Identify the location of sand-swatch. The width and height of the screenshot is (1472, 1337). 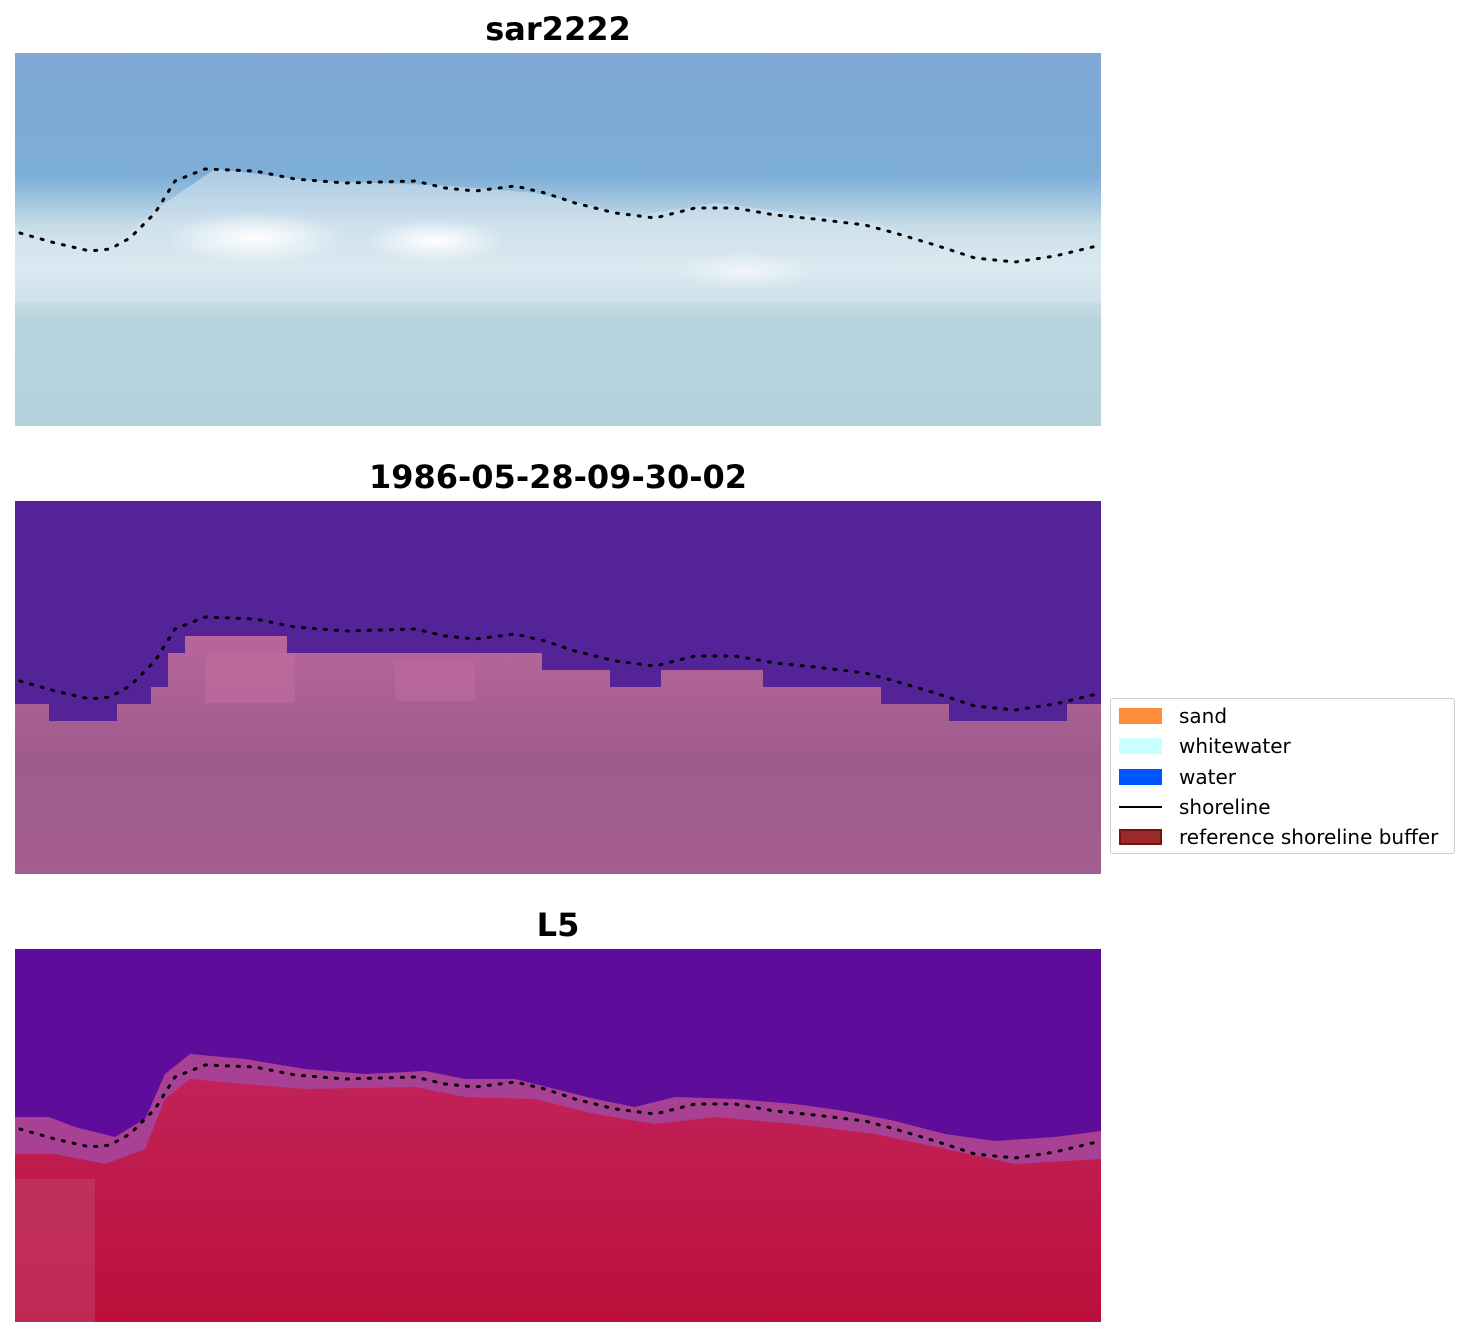
(1140, 716).